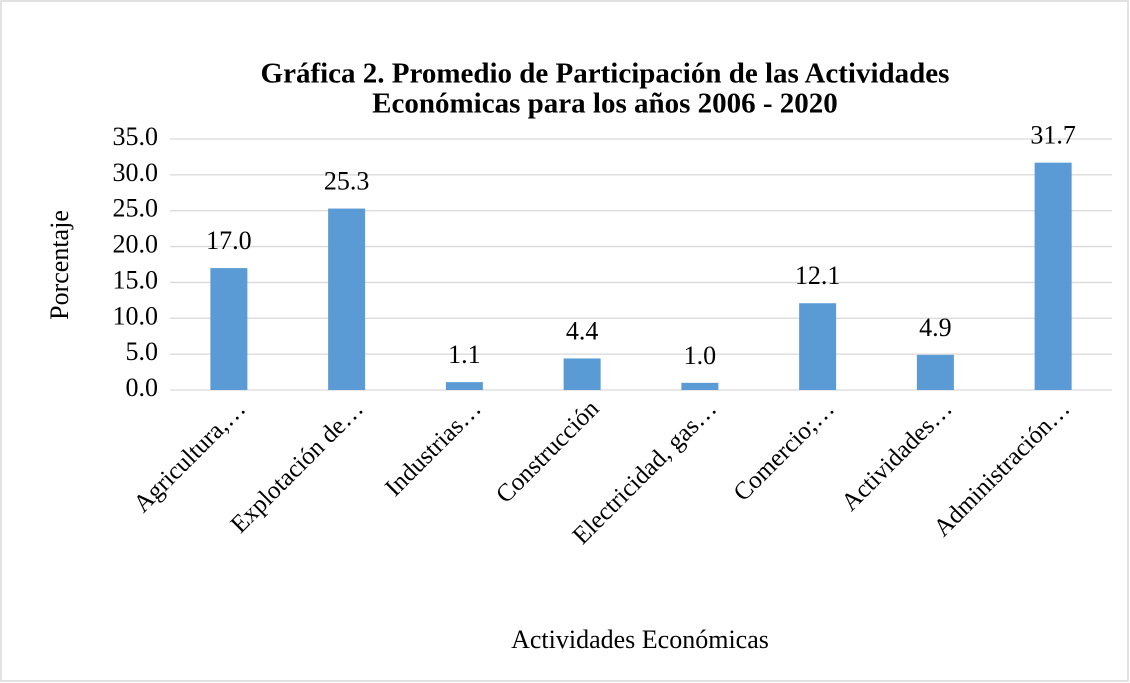  Describe the element at coordinates (1053, 135) in the screenshot. I see `data-label: 31.7` at that location.